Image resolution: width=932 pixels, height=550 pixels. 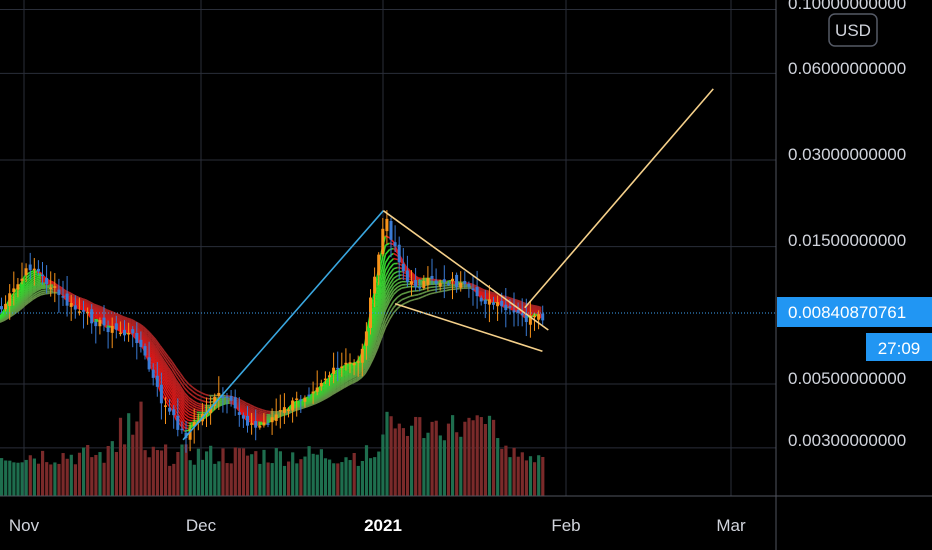 I want to click on currency-button: USD, so click(x=853, y=30).